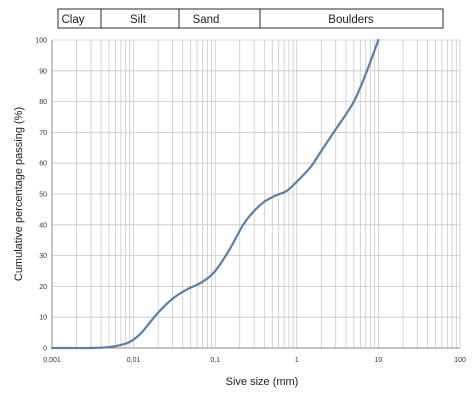 Image resolution: width=473 pixels, height=394 pixels. What do you see at coordinates (43, 71) in the screenshot?
I see `y-tick-label: 90` at bounding box center [43, 71].